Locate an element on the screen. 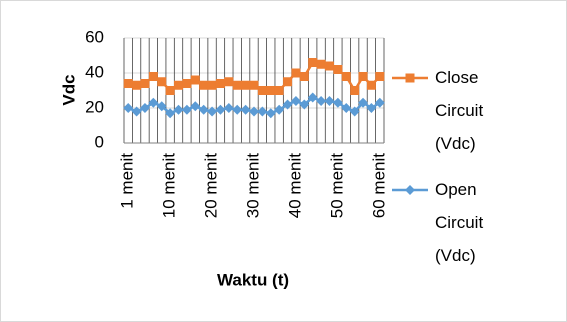 The width and height of the screenshot is (567, 322). legend-label: Open Circuit (Vdc) is located at coordinates (459, 222).